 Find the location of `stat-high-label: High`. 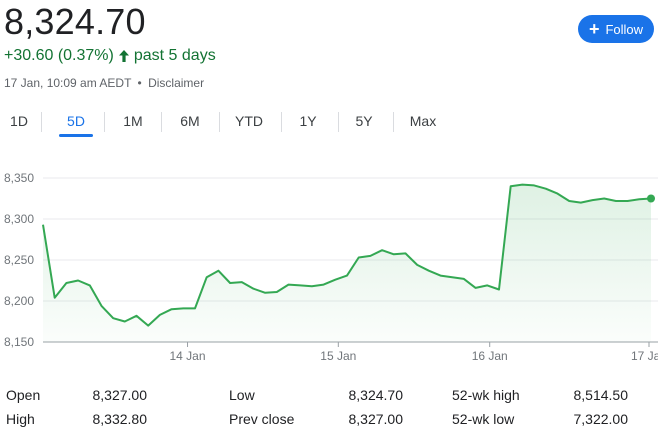

stat-high-label: High is located at coordinates (20, 419).